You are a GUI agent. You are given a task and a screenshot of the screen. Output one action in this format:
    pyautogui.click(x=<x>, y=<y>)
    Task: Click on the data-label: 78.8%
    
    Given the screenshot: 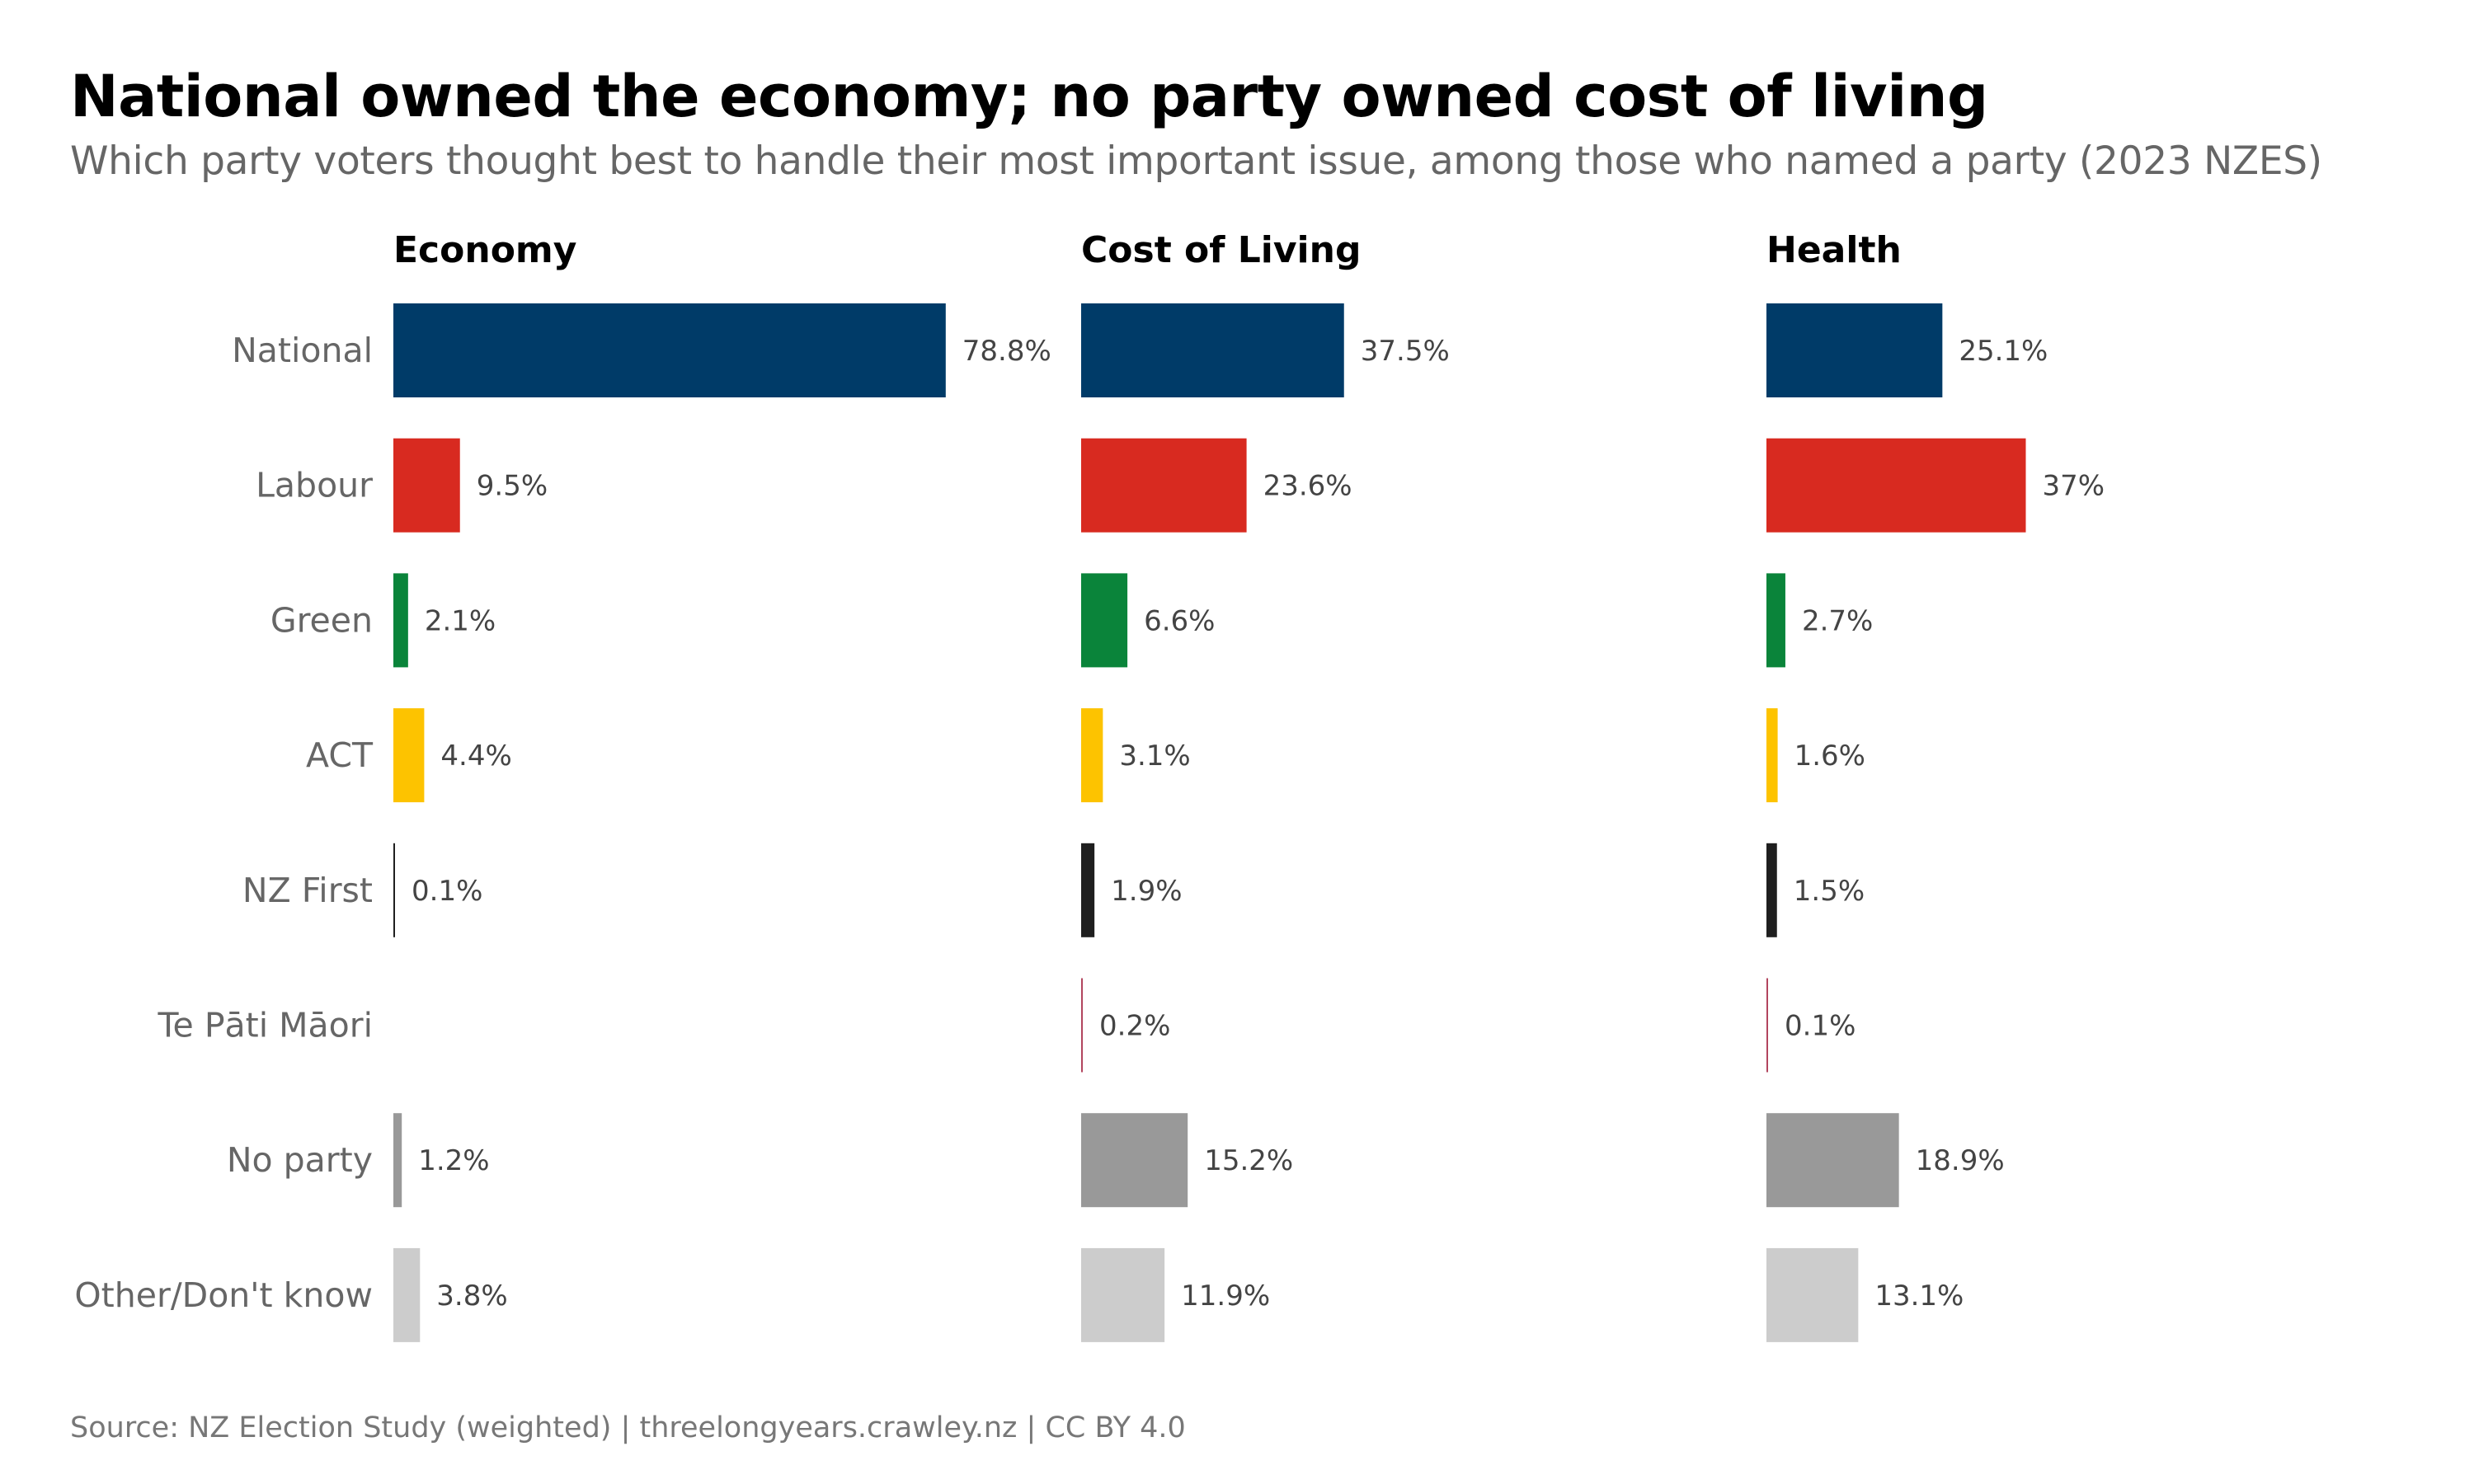 What is the action you would take?
    pyautogui.click(x=1006, y=351)
    